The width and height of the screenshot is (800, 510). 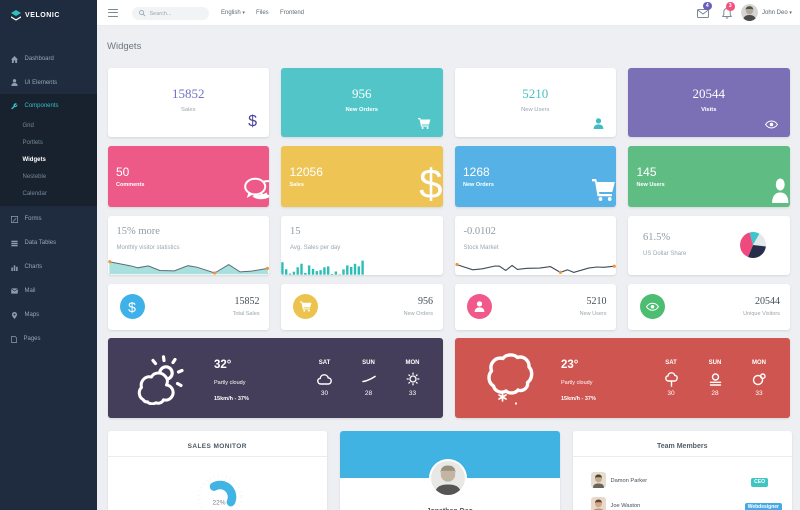 What do you see at coordinates (218, 502) in the screenshot?
I see `svg-text: 22%` at bounding box center [218, 502].